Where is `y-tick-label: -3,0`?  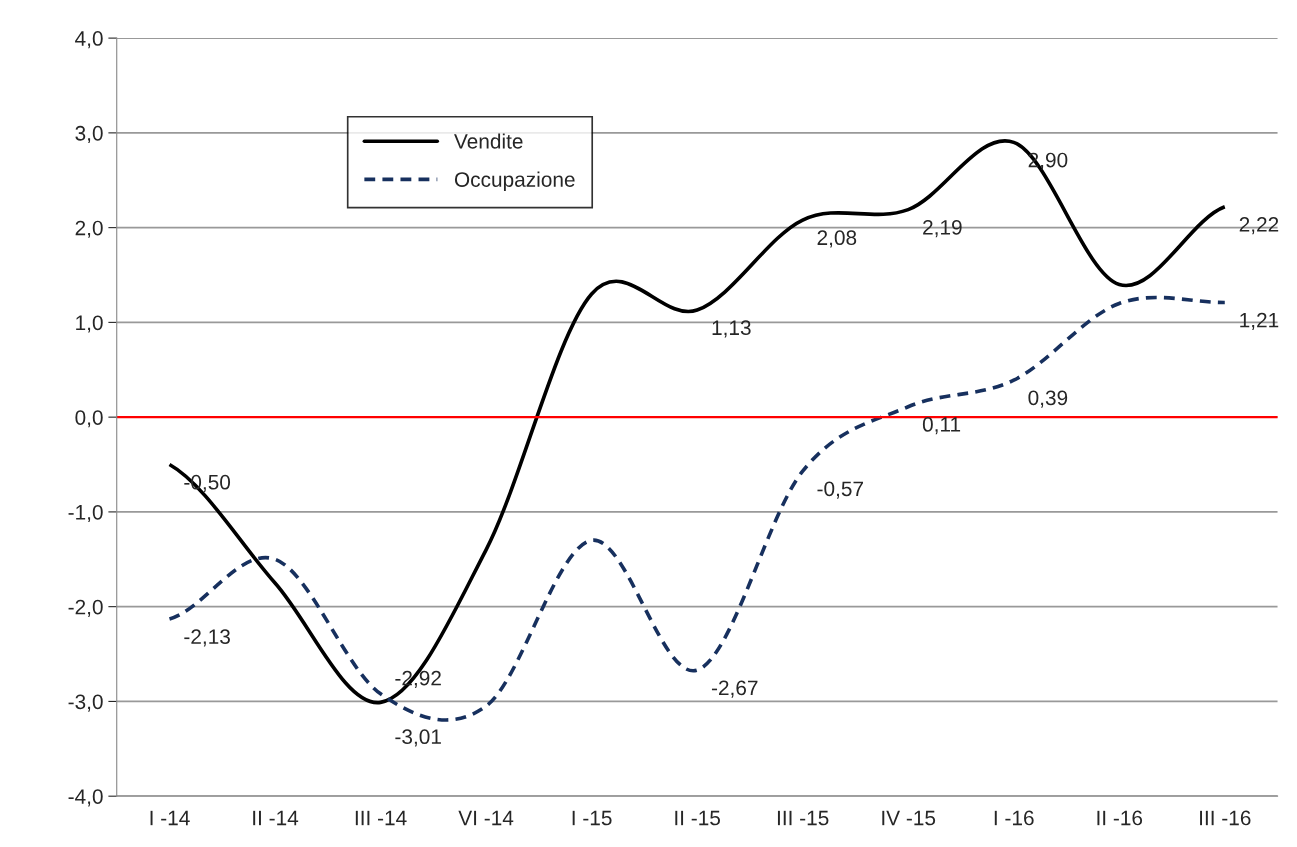
y-tick-label: -3,0 is located at coordinates (85, 703).